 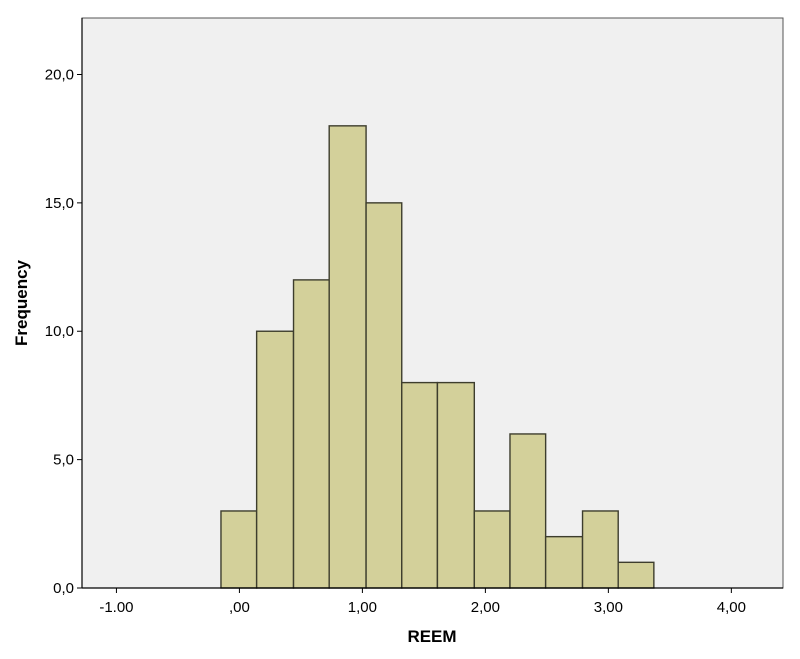 What do you see at coordinates (362, 607) in the screenshot?
I see `x-tick-label-2: 1,00` at bounding box center [362, 607].